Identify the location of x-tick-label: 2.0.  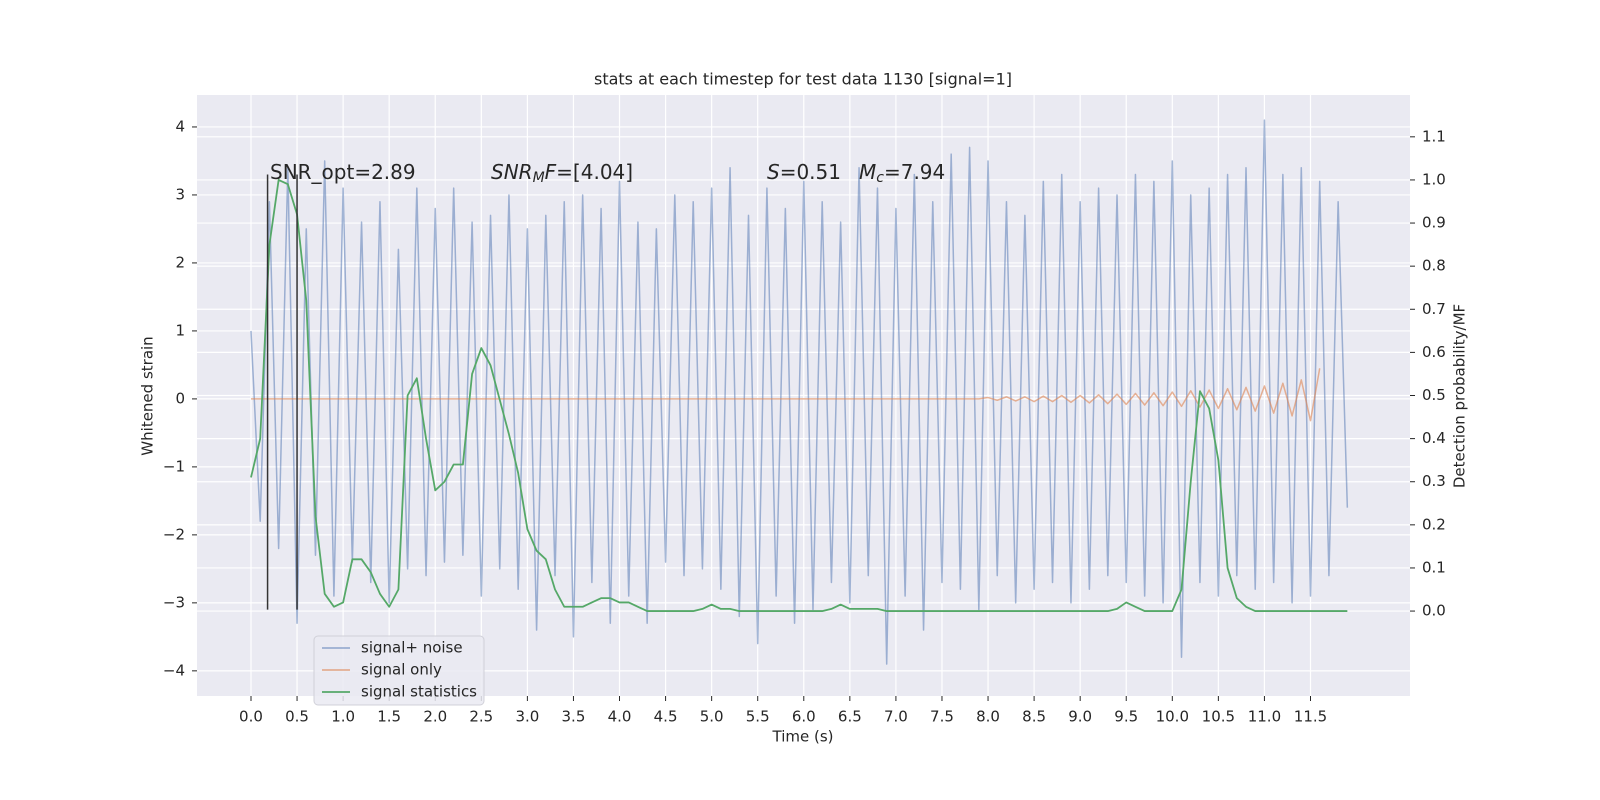
(435, 717).